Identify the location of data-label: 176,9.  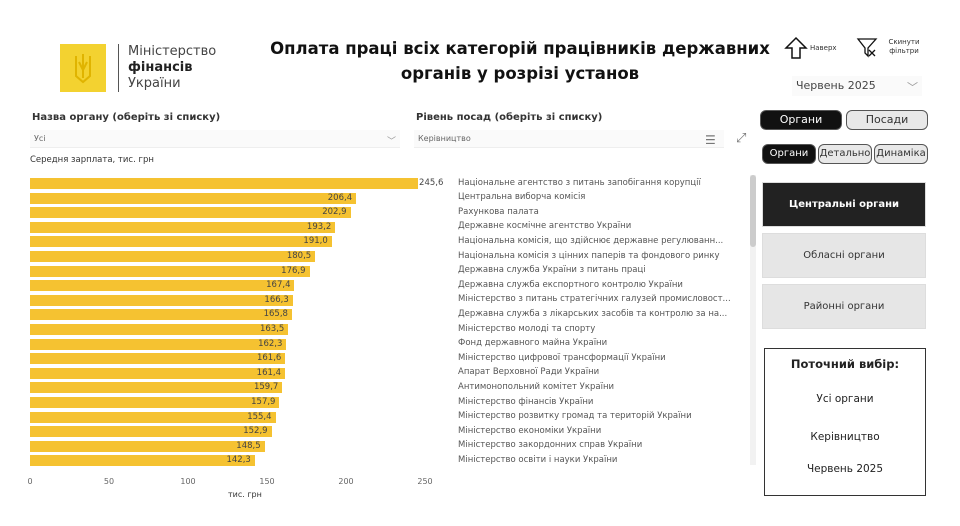
(293, 270).